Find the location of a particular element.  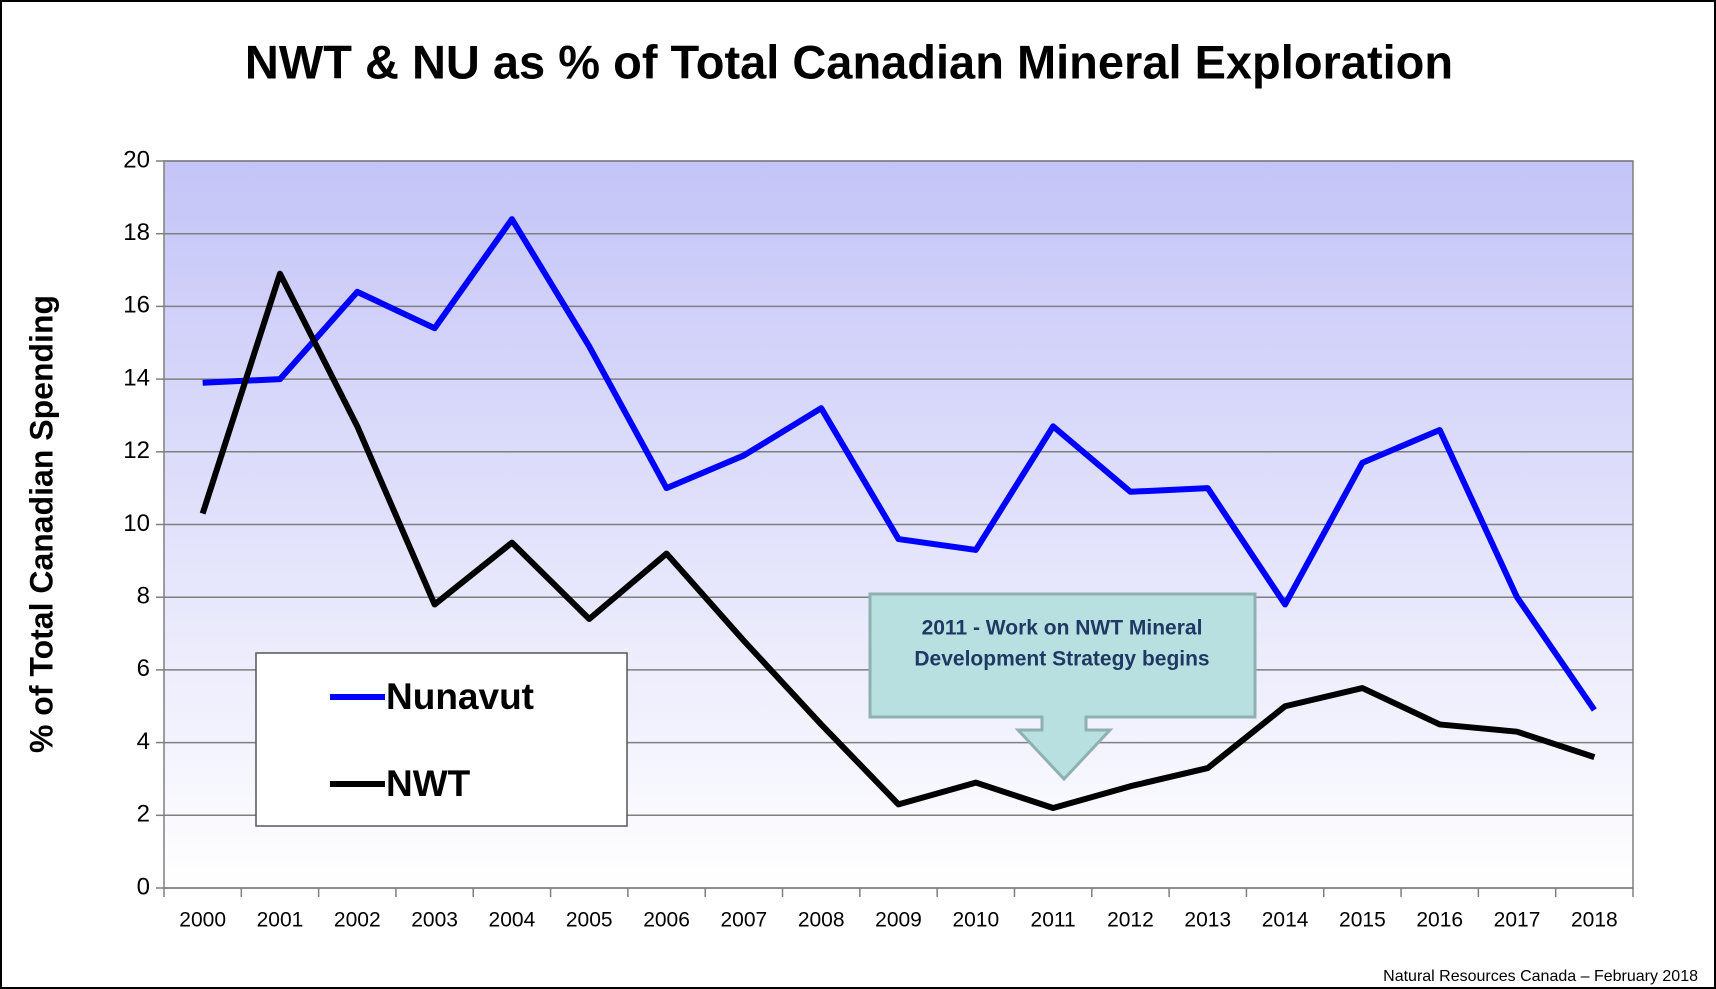

y-tick-label: 0 is located at coordinates (143, 886).